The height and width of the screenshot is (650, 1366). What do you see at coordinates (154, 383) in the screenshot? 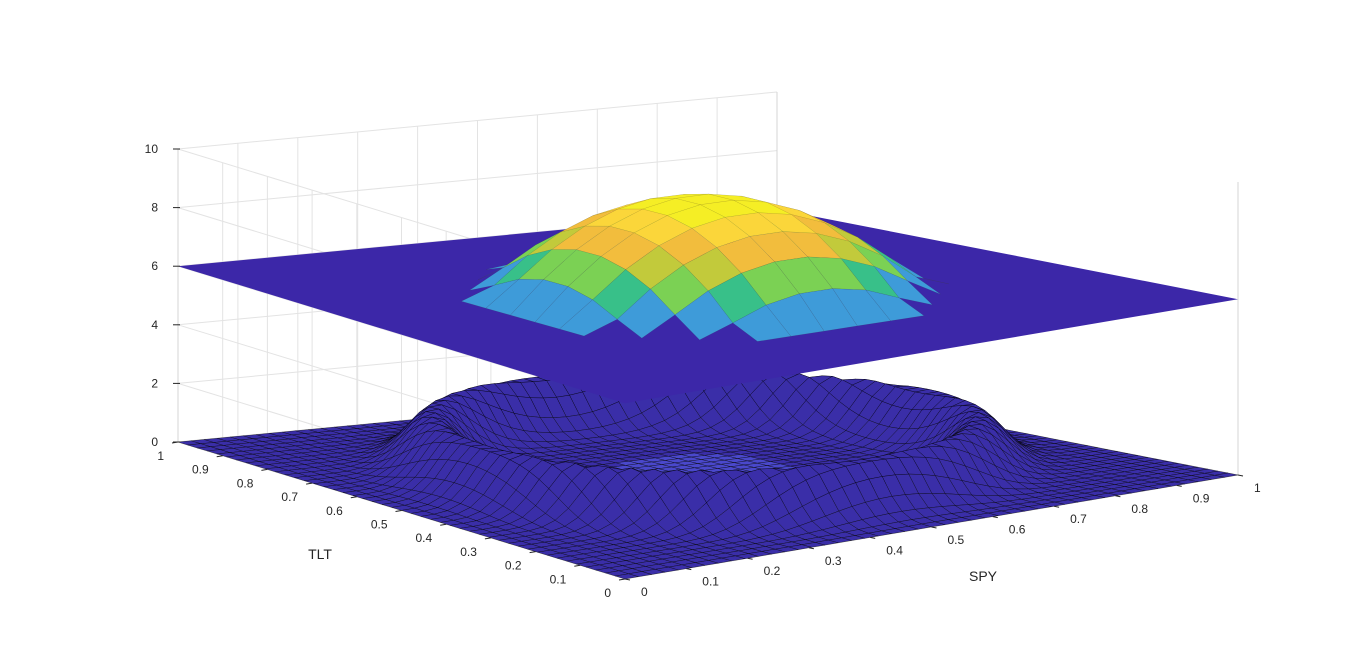
I see `z-tick-label: 2` at bounding box center [154, 383].